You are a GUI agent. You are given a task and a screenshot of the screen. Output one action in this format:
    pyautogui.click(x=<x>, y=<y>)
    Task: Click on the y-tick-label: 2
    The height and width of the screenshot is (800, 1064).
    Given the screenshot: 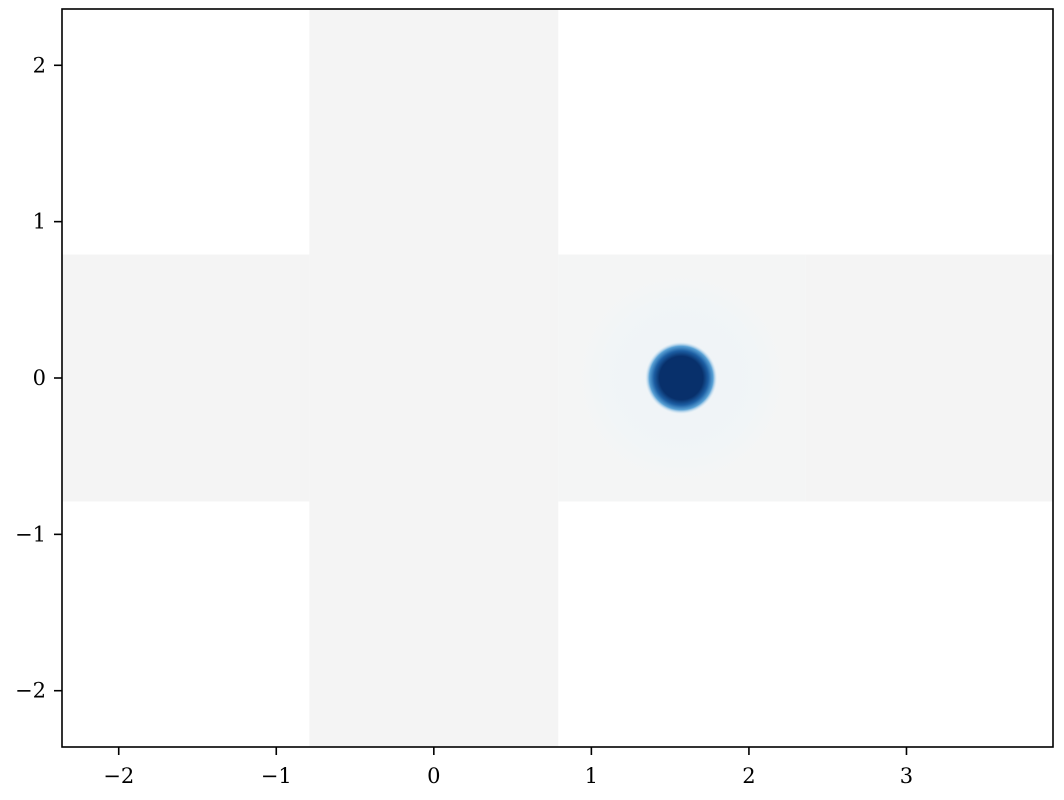 What is the action you would take?
    pyautogui.click(x=39, y=65)
    